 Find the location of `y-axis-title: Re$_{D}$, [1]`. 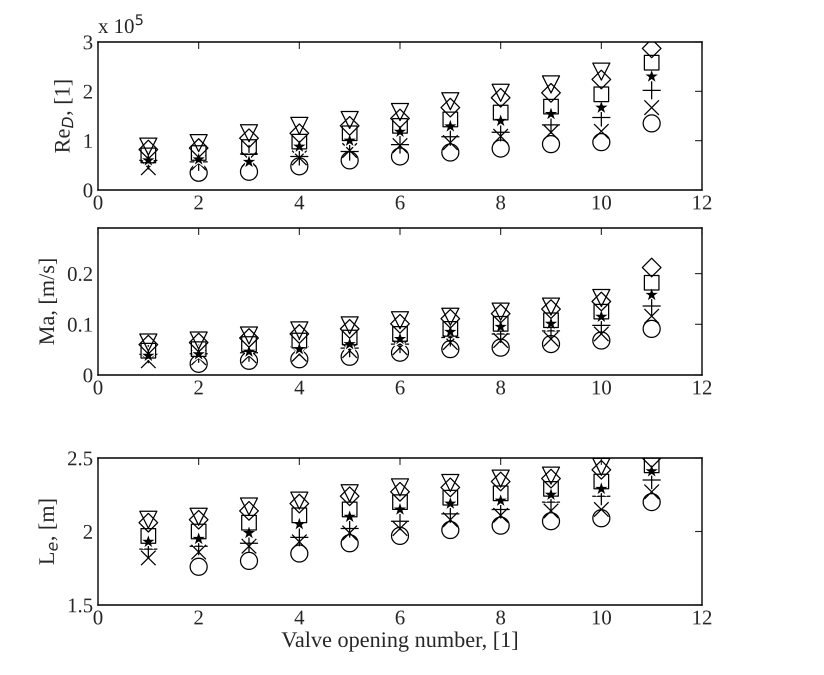

y-axis-title: Re$_{D}$, [1] is located at coordinates (64, 116).